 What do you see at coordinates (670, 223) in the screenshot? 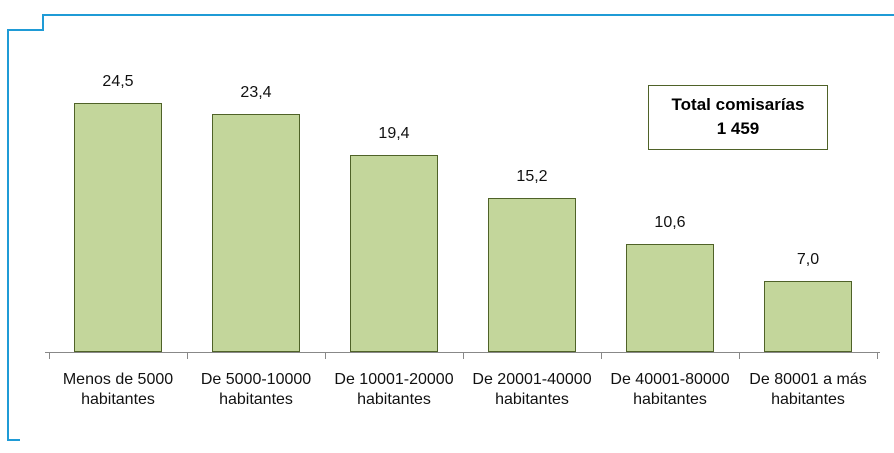
I see `value-label: 10,6` at bounding box center [670, 223].